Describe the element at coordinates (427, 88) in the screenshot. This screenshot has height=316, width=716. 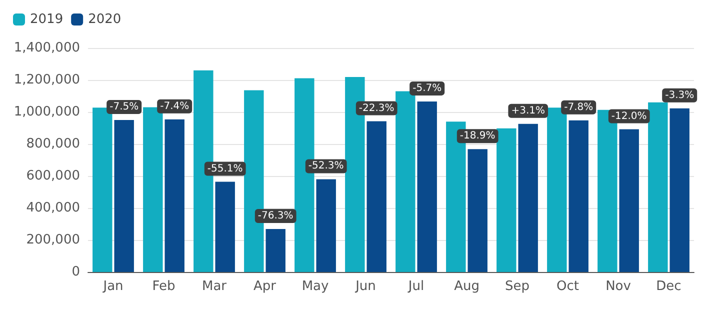
I see `annotation: -5.7%` at that location.